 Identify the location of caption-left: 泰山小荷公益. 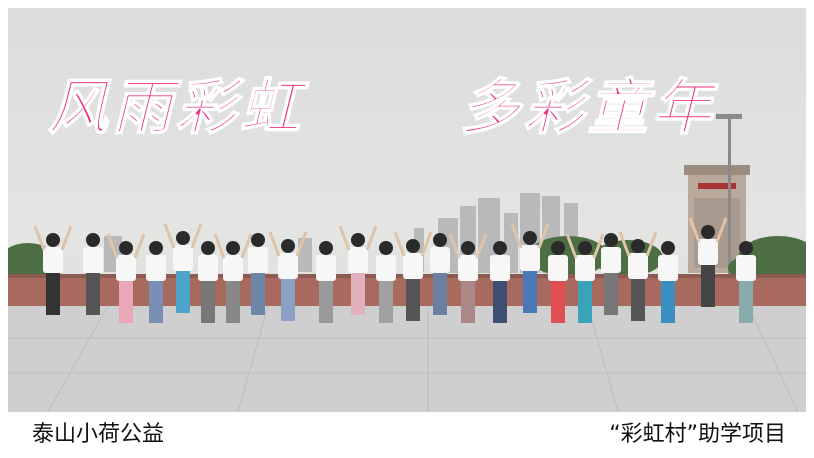
(98, 434).